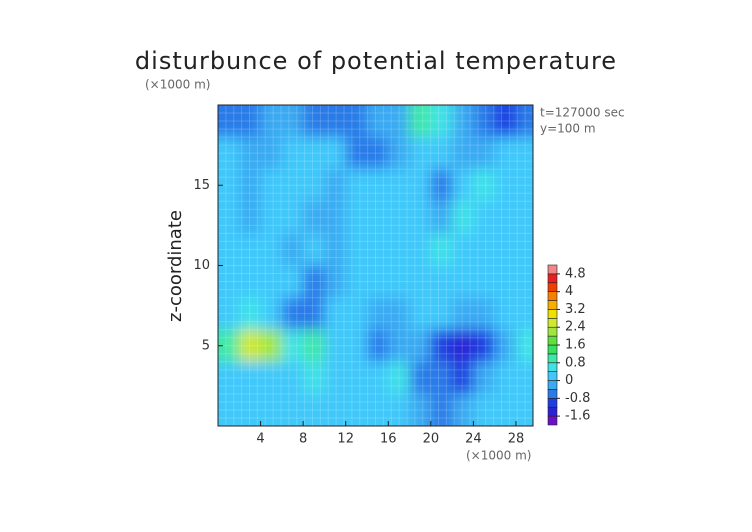 The width and height of the screenshot is (752, 532). I want to click on x-unit: (×1000 m), so click(498, 456).